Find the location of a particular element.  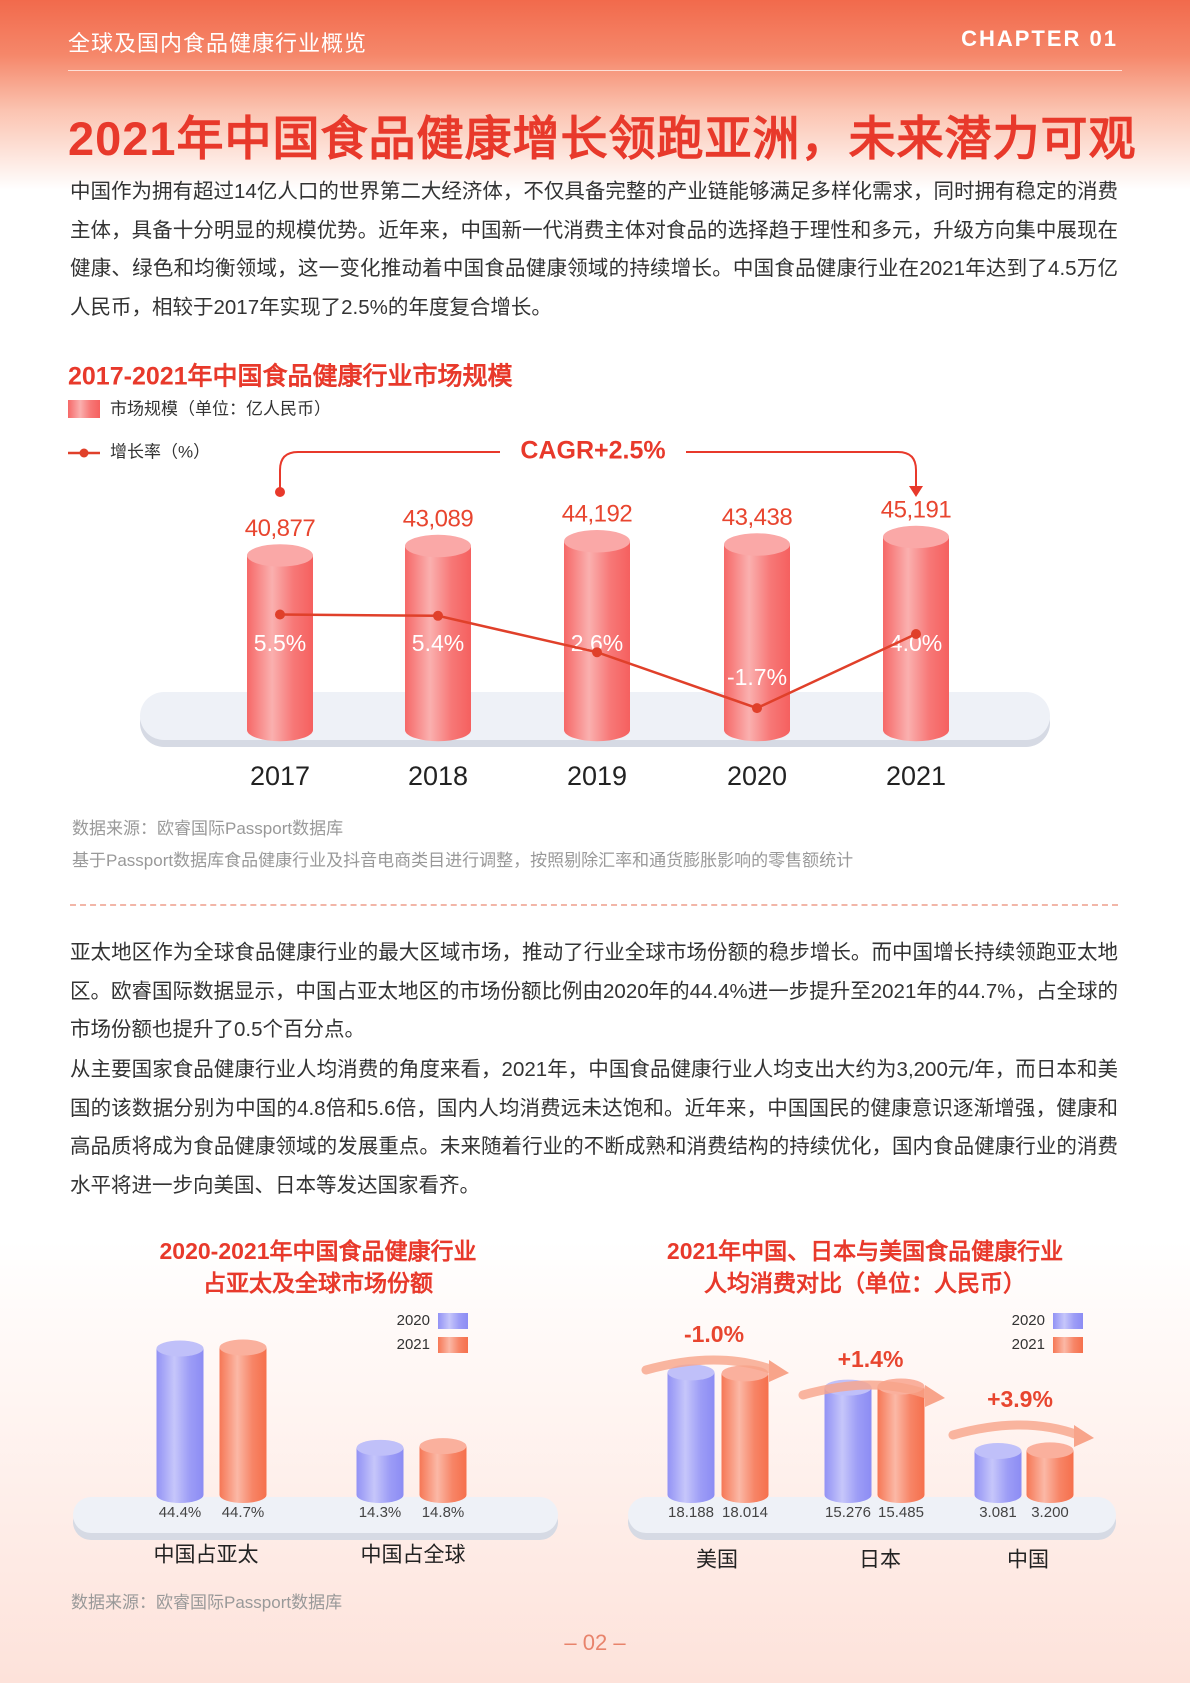

x-tick-label: 2020 is located at coordinates (757, 776).